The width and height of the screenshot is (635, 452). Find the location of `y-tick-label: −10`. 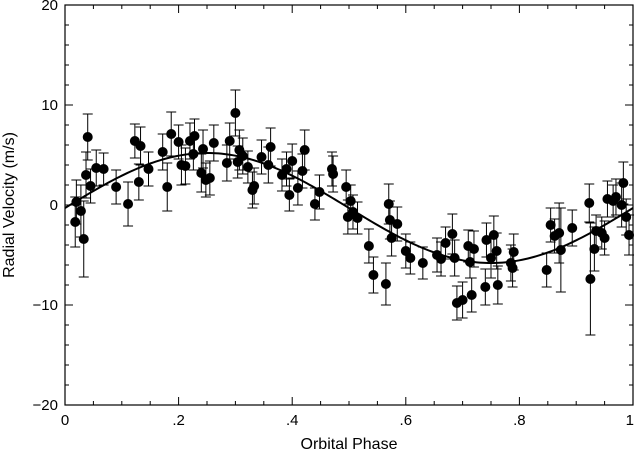

y-tick-label: −10 is located at coordinates (45, 305).